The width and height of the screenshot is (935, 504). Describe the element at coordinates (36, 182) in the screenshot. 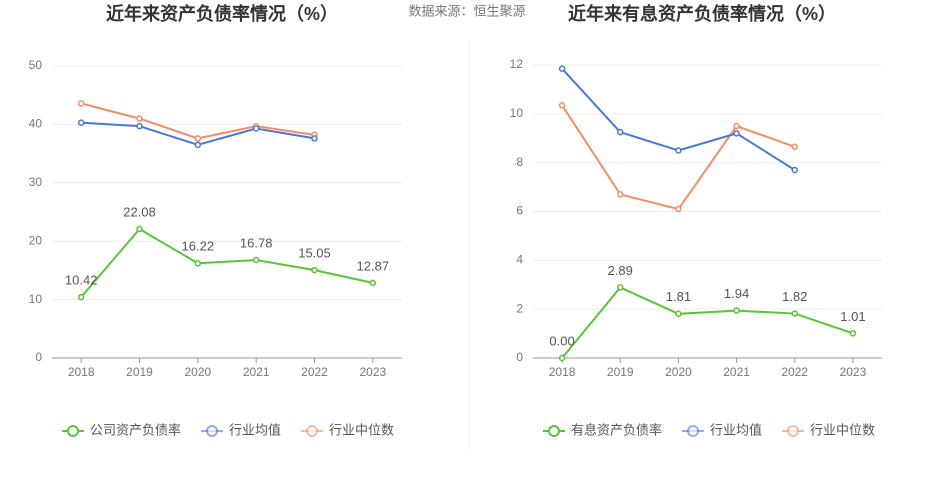

I see `y-tick-label: 30` at that location.